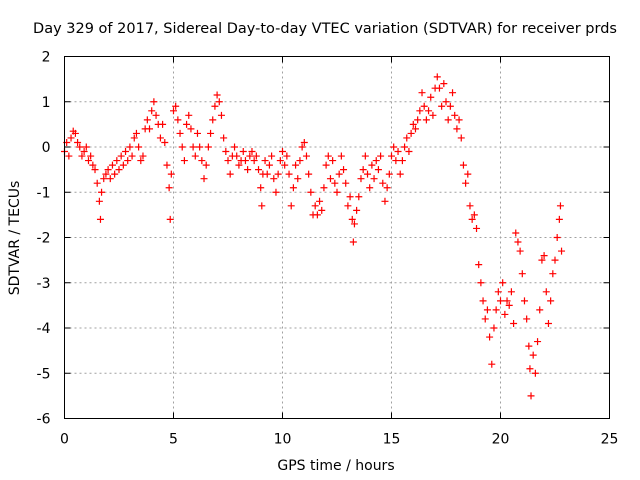 This screenshot has width=640, height=480. What do you see at coordinates (44, 284) in the screenshot?
I see `y-tick-label: -3` at bounding box center [44, 284].